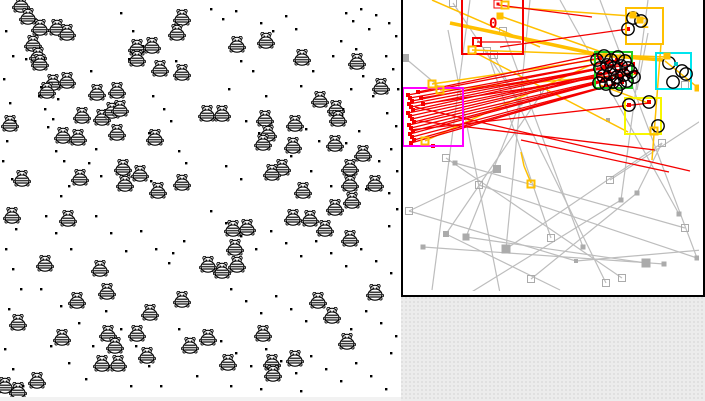  What do you see at coordinates (685, 228) in the screenshot?
I see `track-marker-open` at bounding box center [685, 228].